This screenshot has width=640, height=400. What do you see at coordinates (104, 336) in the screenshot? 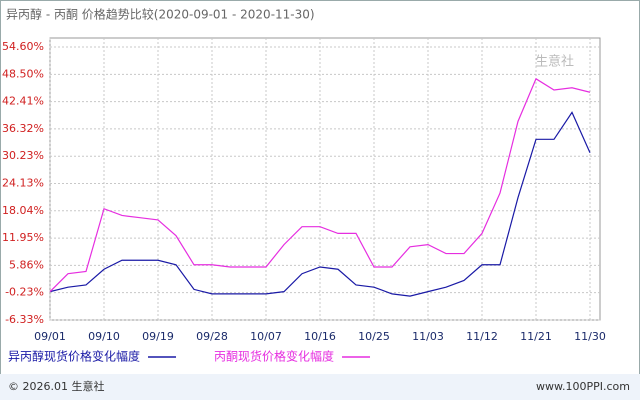
I see `x-tick-label: 09/10` at bounding box center [104, 336].